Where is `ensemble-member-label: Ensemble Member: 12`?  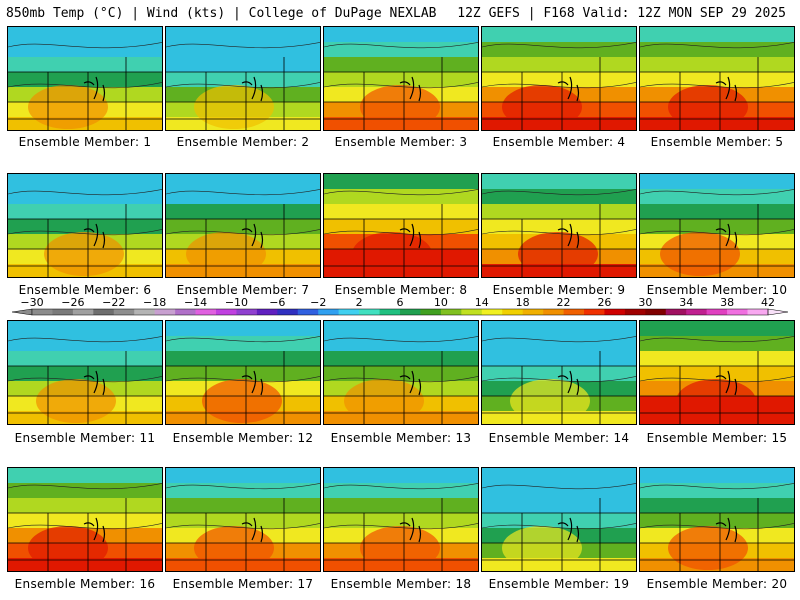 ensemble-member-label: Ensemble Member: 12 is located at coordinates (243, 438).